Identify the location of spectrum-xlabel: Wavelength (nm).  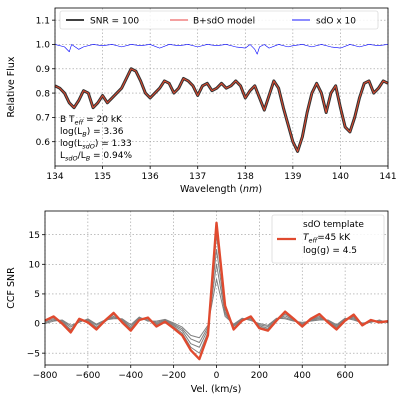
(221, 189).